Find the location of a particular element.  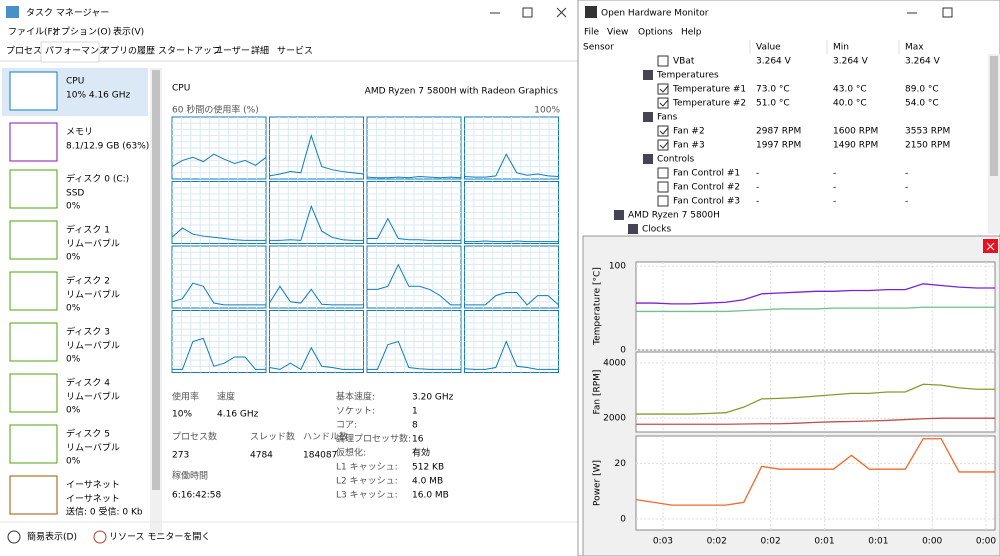

sensor-name: Temperature #2 is located at coordinates (709, 104).